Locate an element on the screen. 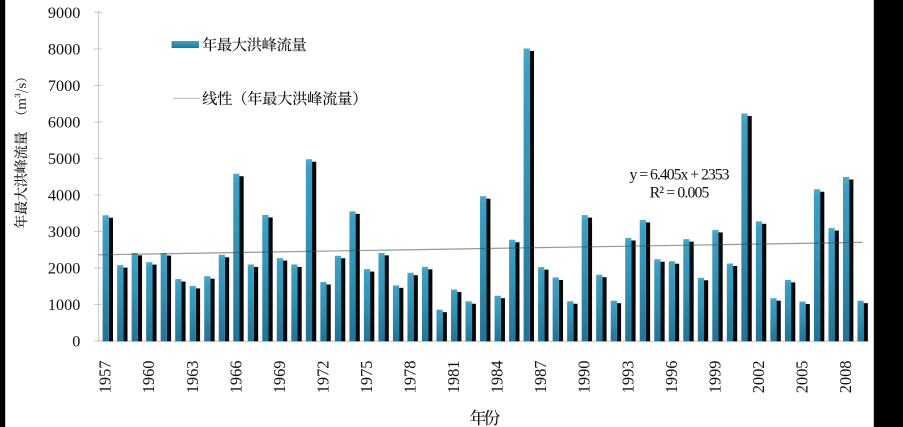 The image size is (903, 427). svg-text: 1984 is located at coordinates (497, 377).